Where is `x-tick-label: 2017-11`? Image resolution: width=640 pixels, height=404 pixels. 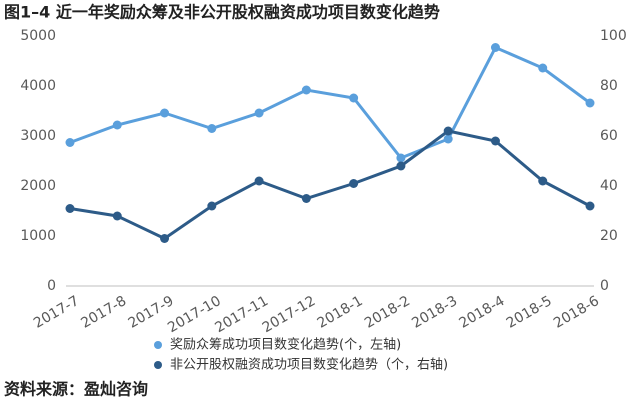 x-tick-label: 2017-11 is located at coordinates (241, 314).